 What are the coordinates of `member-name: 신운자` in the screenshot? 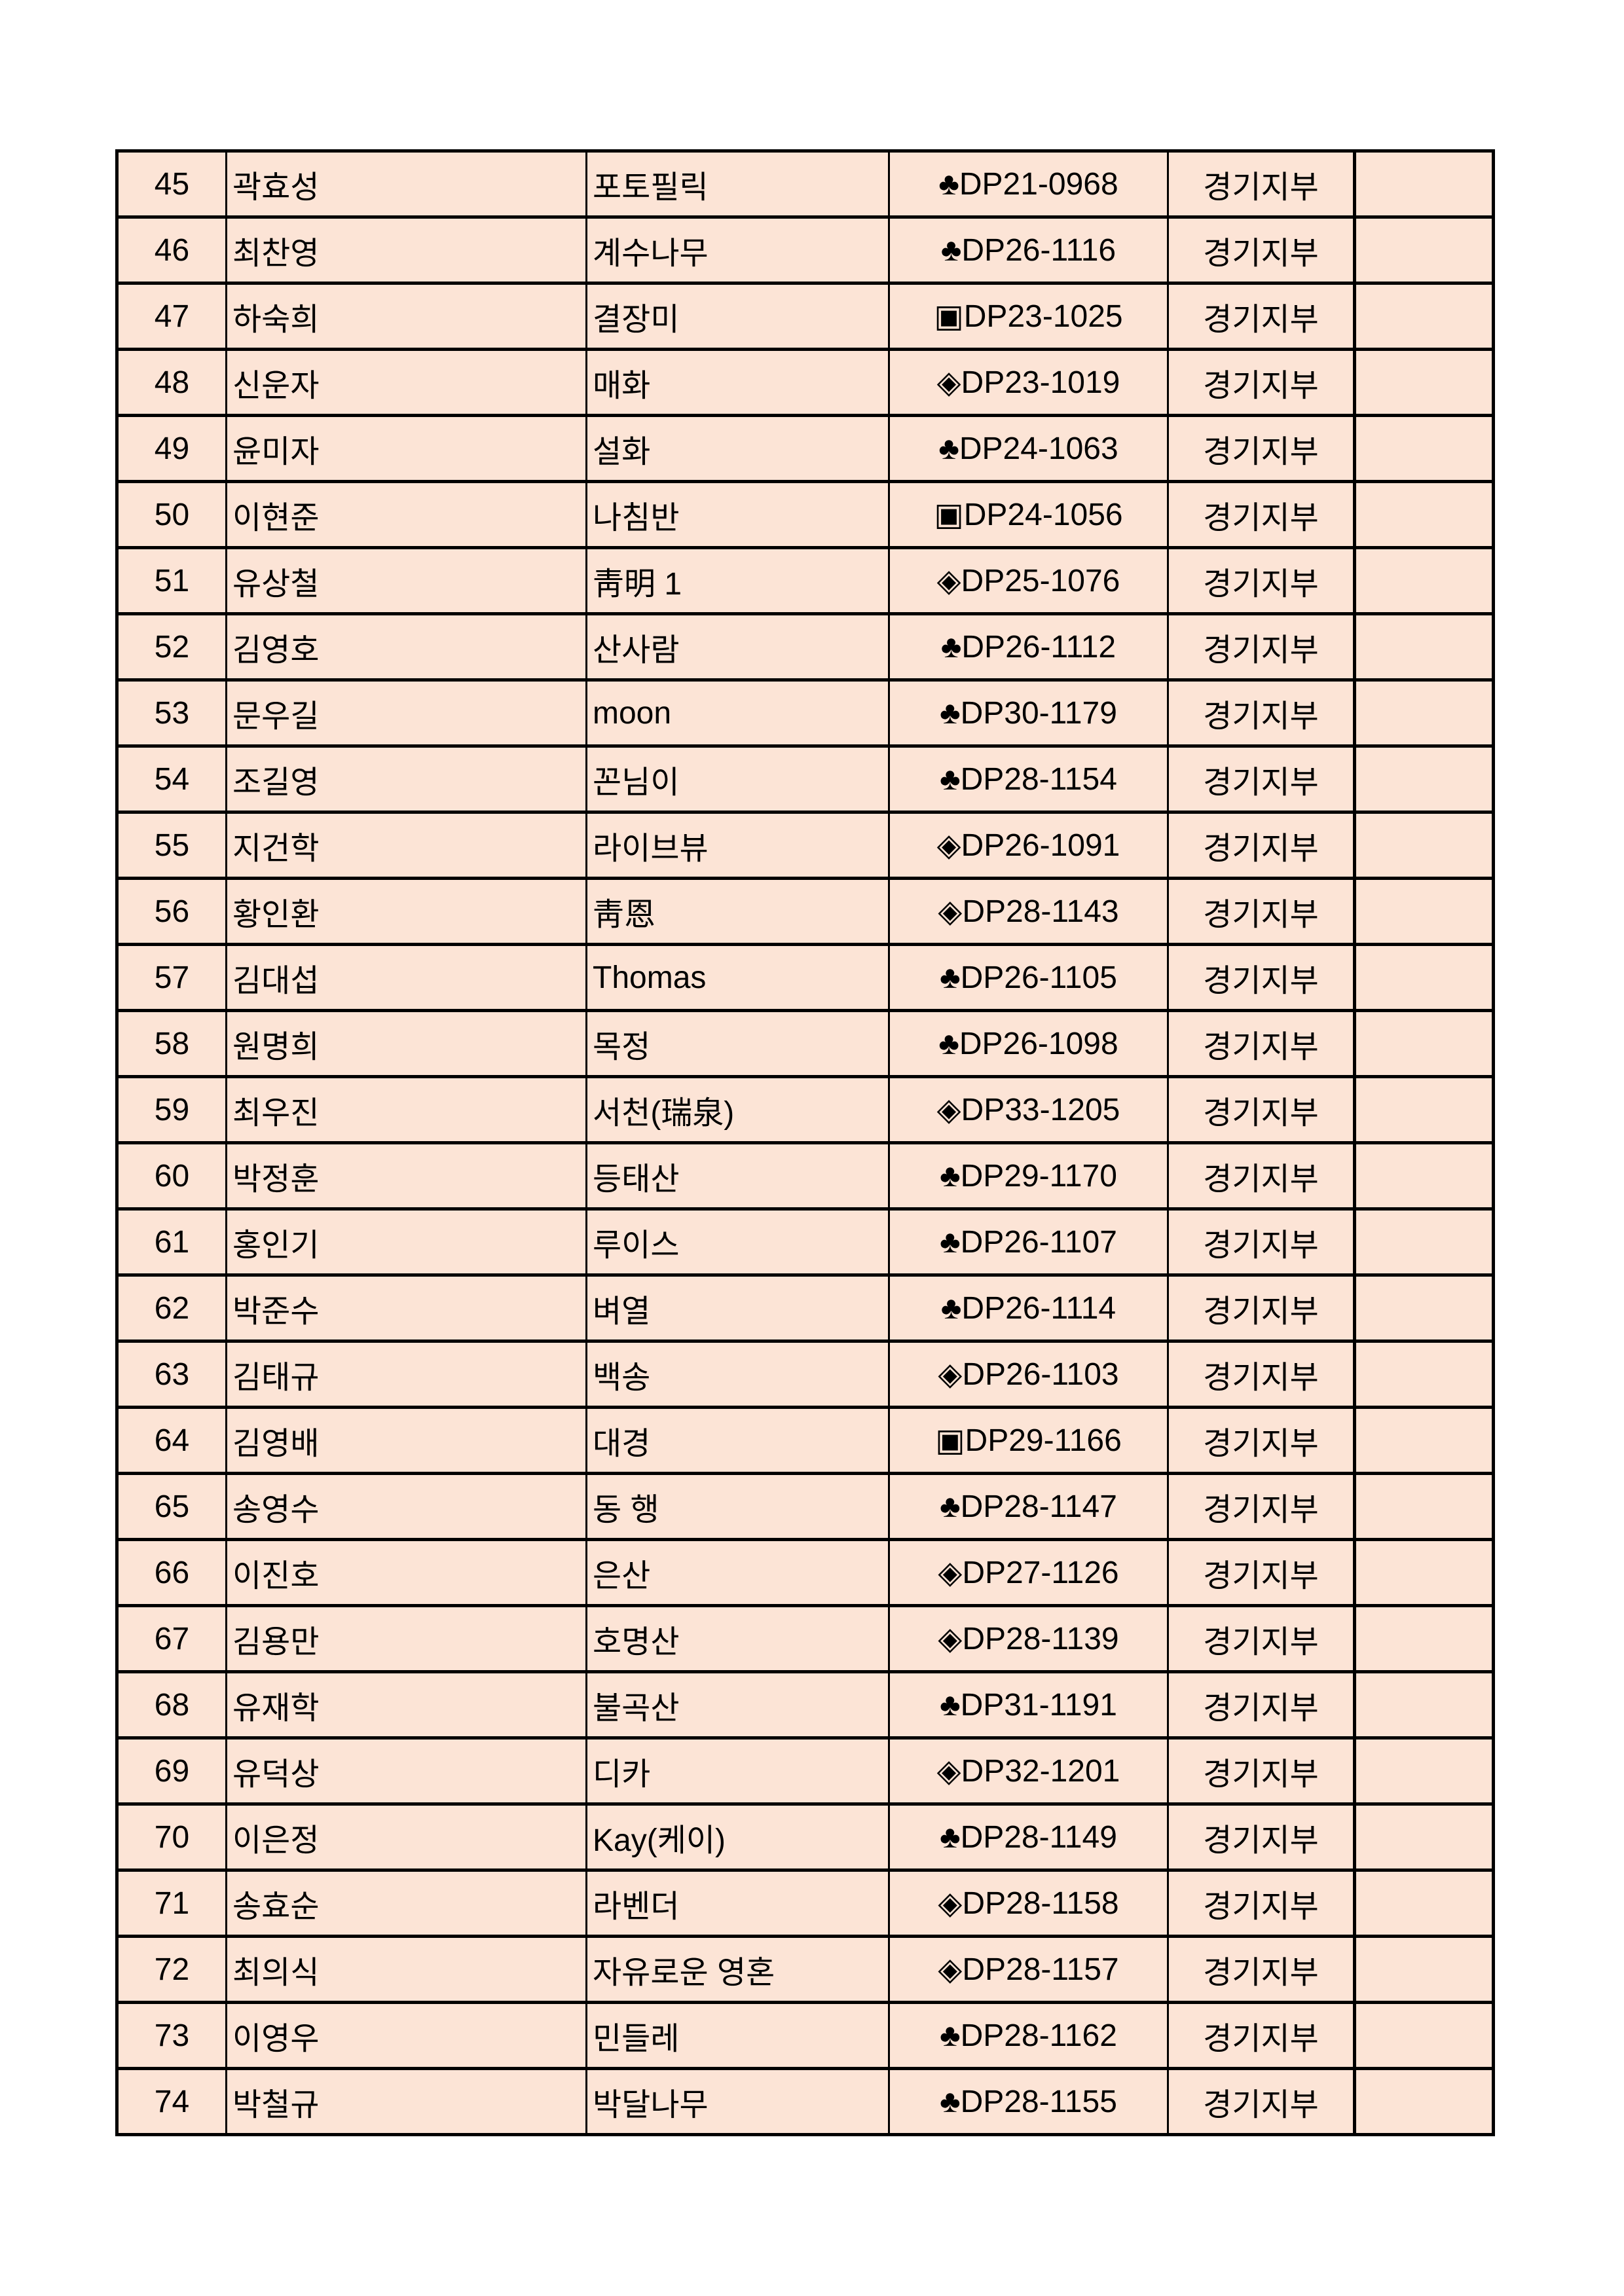 It's located at (406, 382).